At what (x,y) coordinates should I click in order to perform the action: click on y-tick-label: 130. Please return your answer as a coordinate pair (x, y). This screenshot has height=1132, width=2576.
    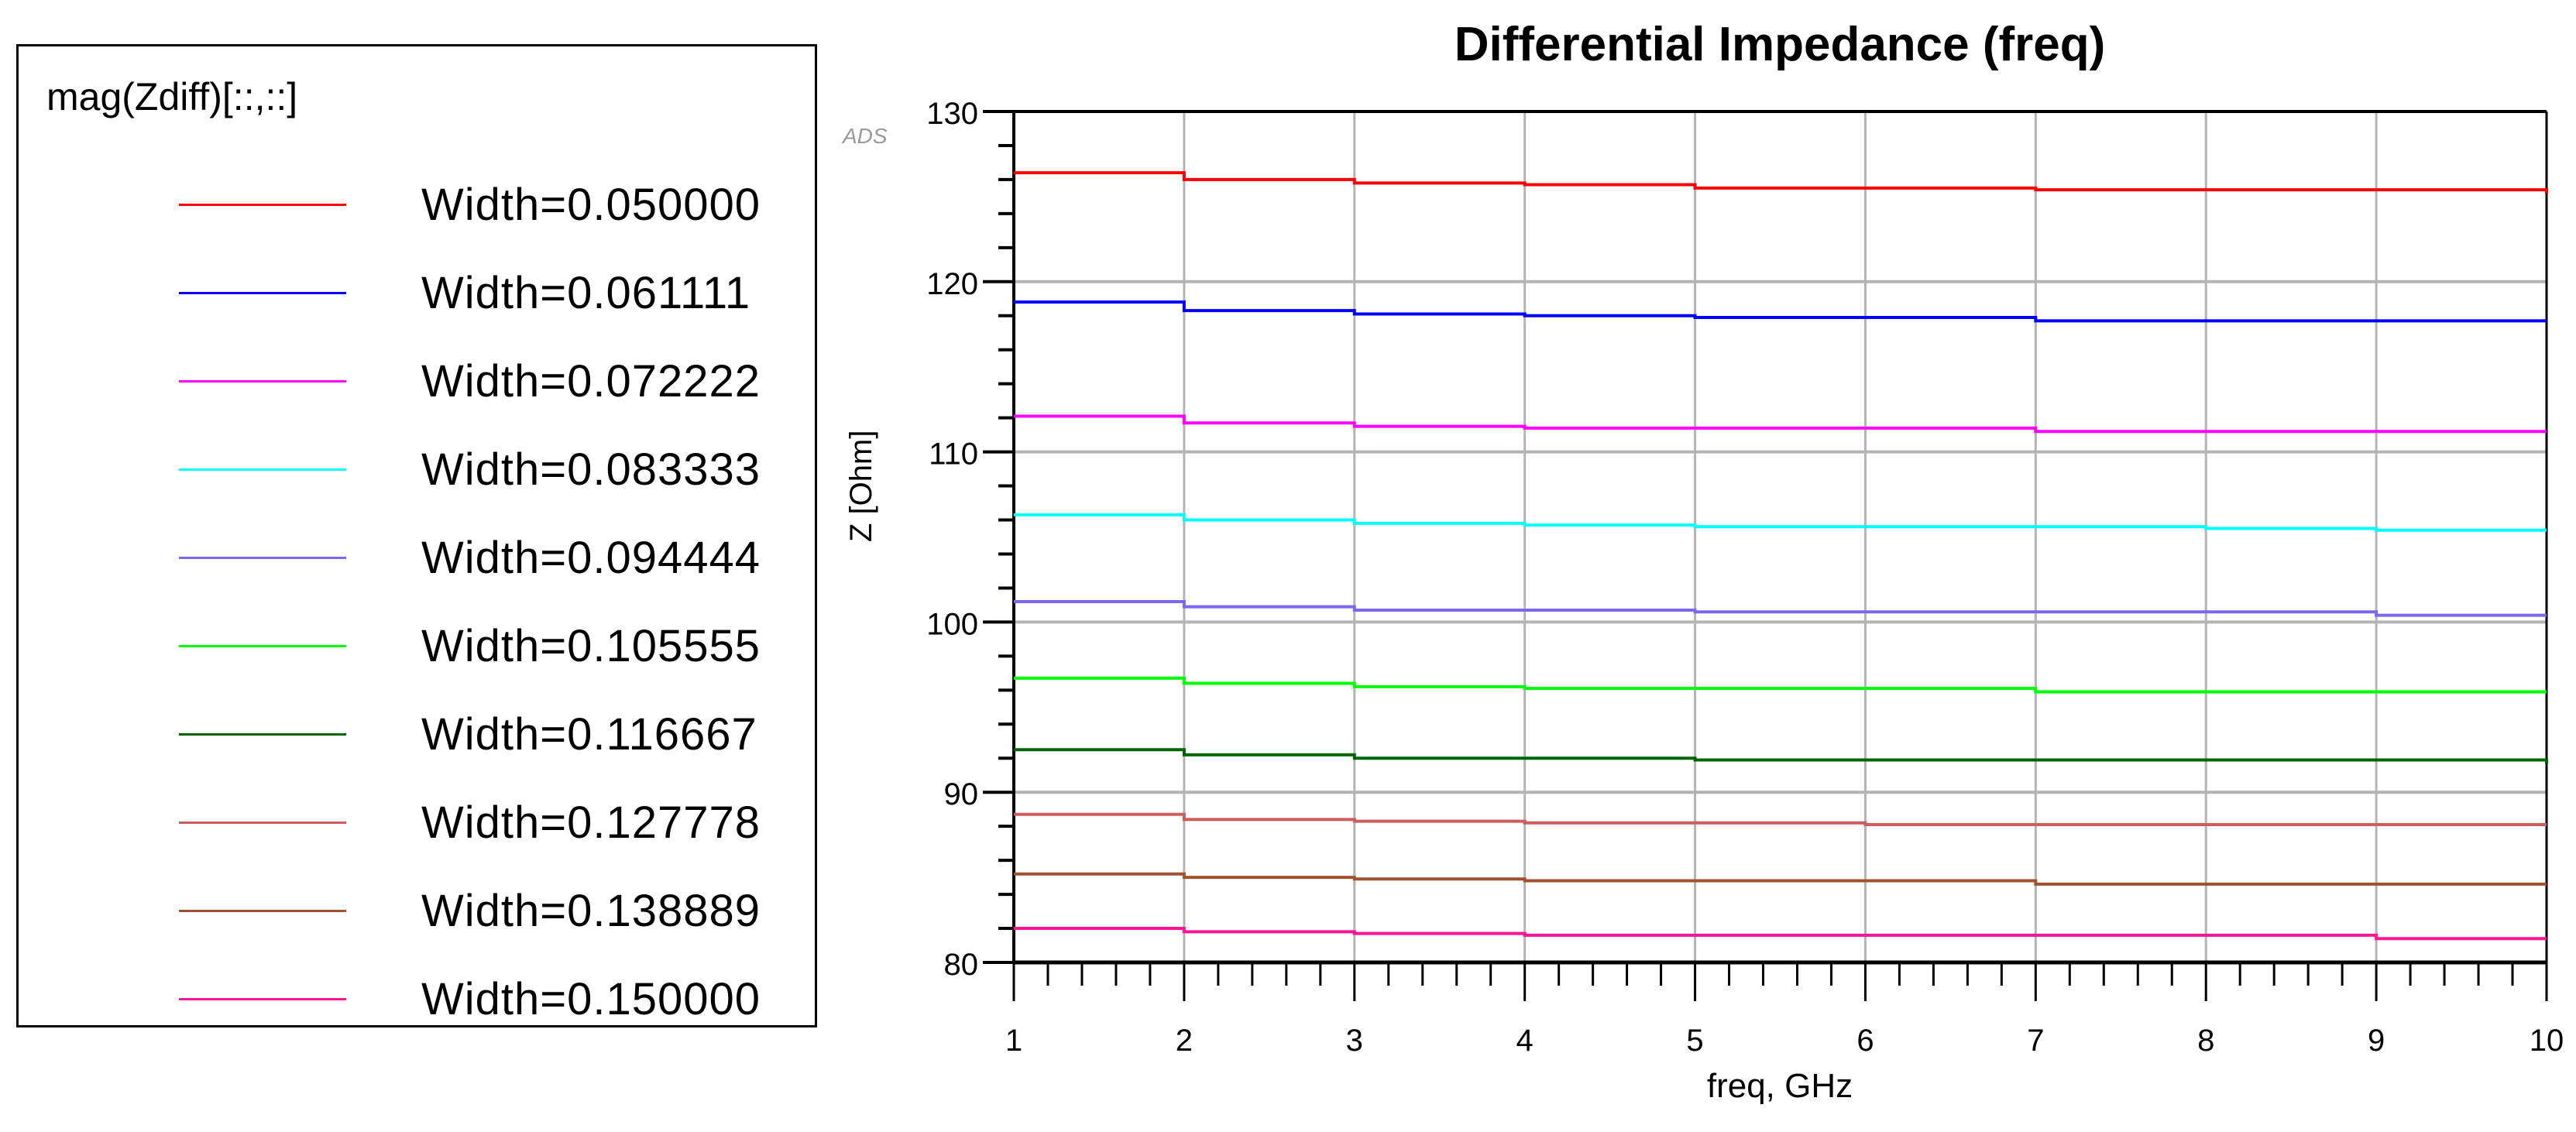
    Looking at the image, I should click on (952, 114).